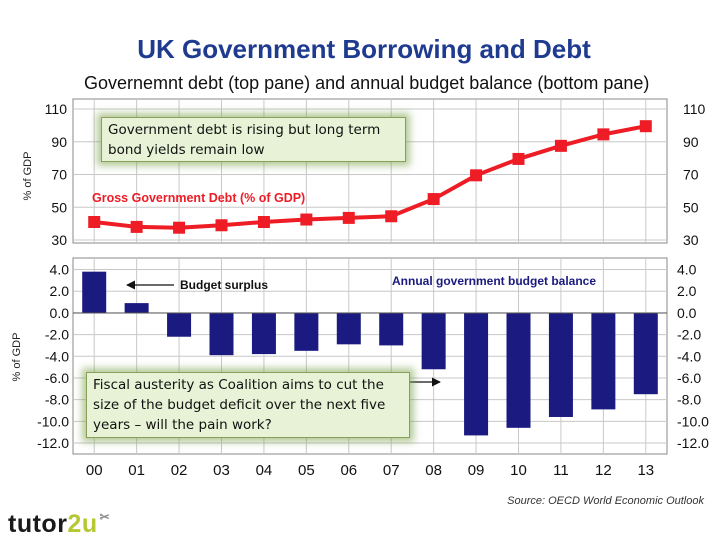 The width and height of the screenshot is (728, 546). What do you see at coordinates (603, 470) in the screenshot?
I see `x-tick-label: 12` at bounding box center [603, 470].